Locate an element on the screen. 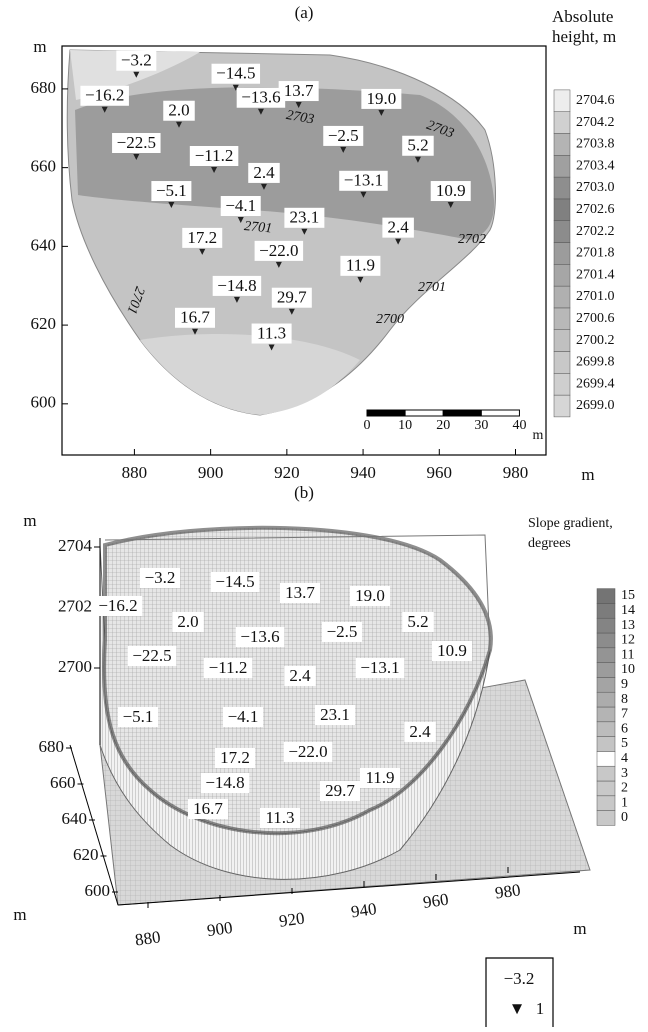  colorbar-title: Slope gradient, is located at coordinates (570, 523).